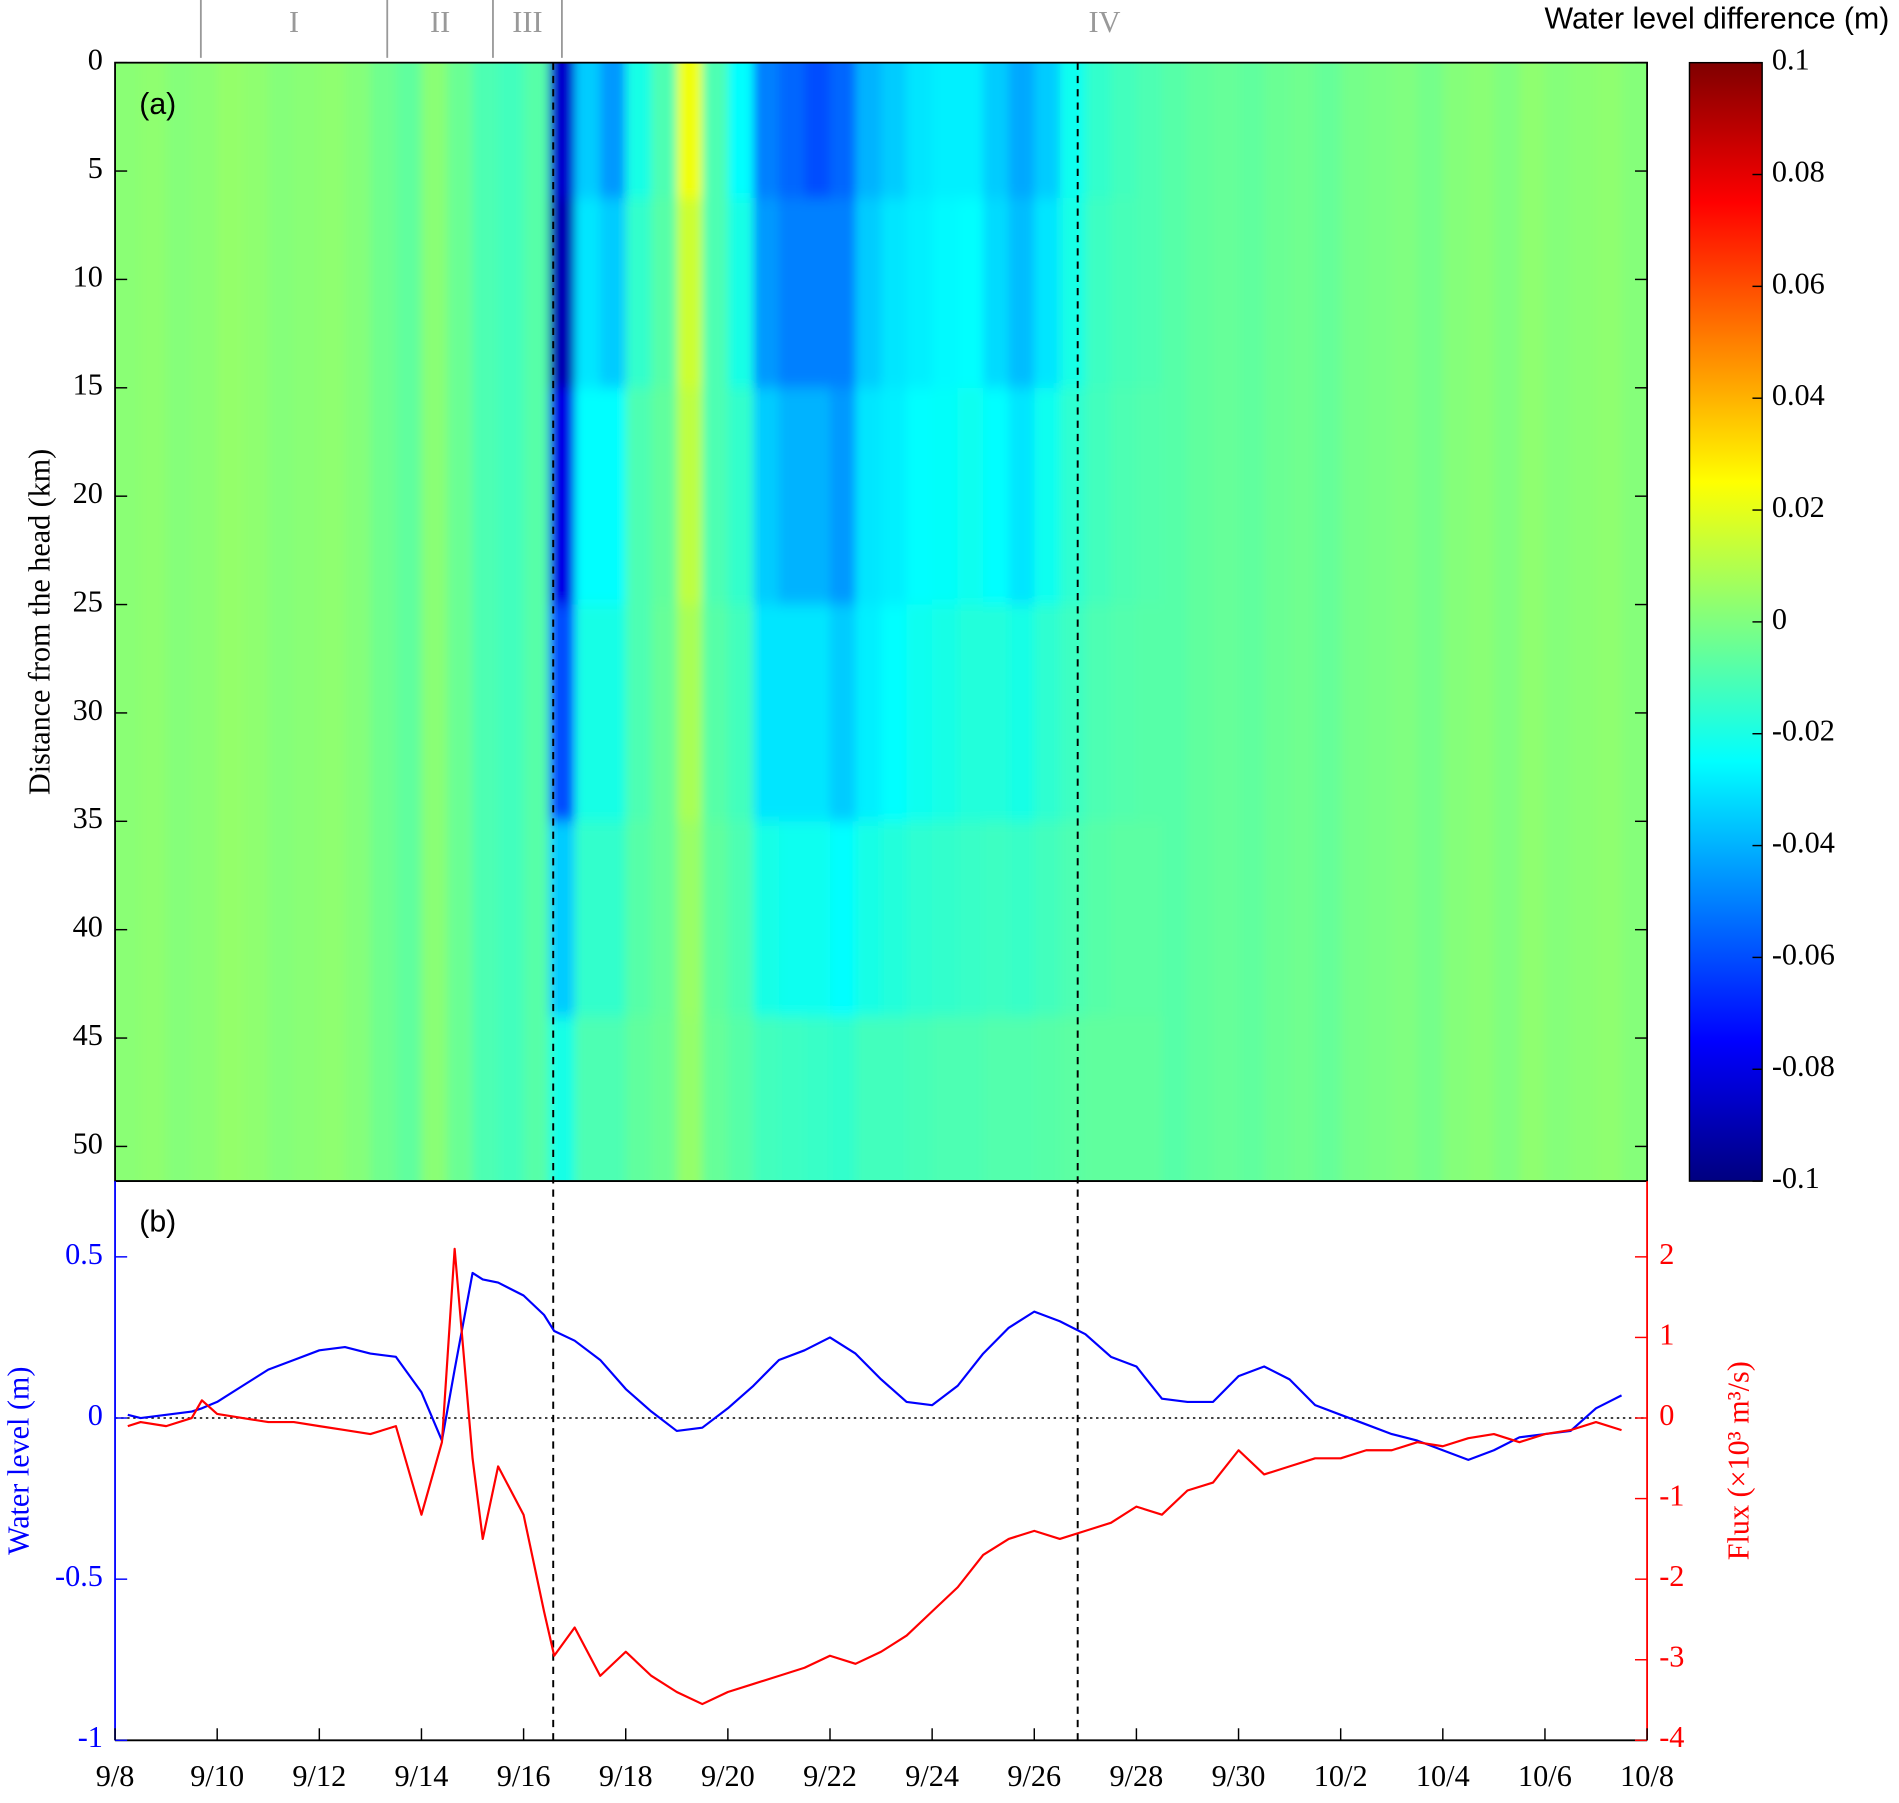  I want to click on colorbar, so click(1725, 621).